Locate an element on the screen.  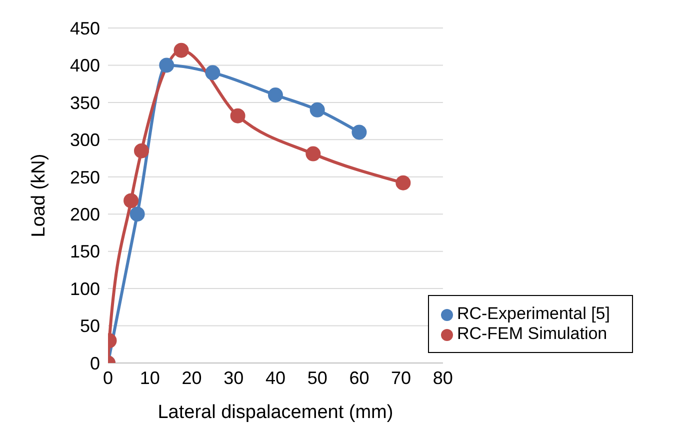
x-tick-label: 70 is located at coordinates (401, 378).